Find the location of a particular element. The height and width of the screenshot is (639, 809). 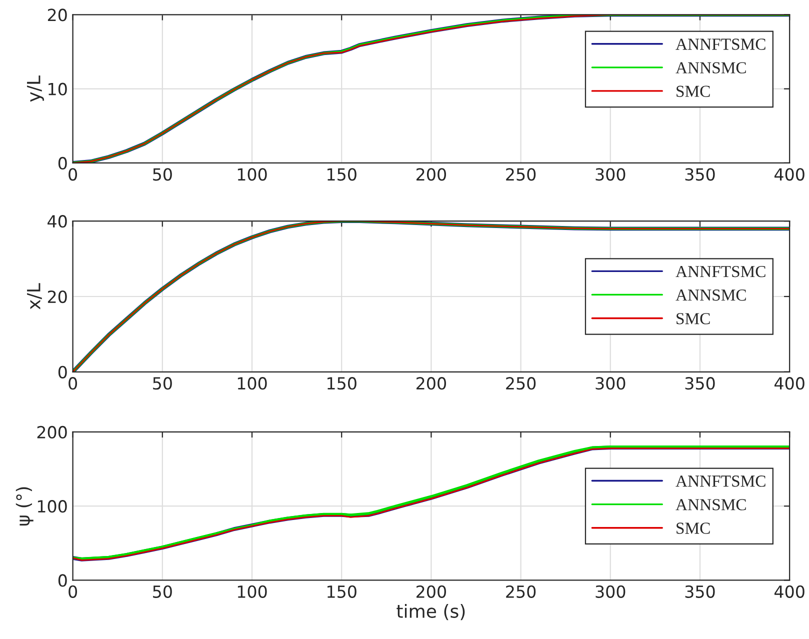

y-axis-title: y/L is located at coordinates (35, 89).